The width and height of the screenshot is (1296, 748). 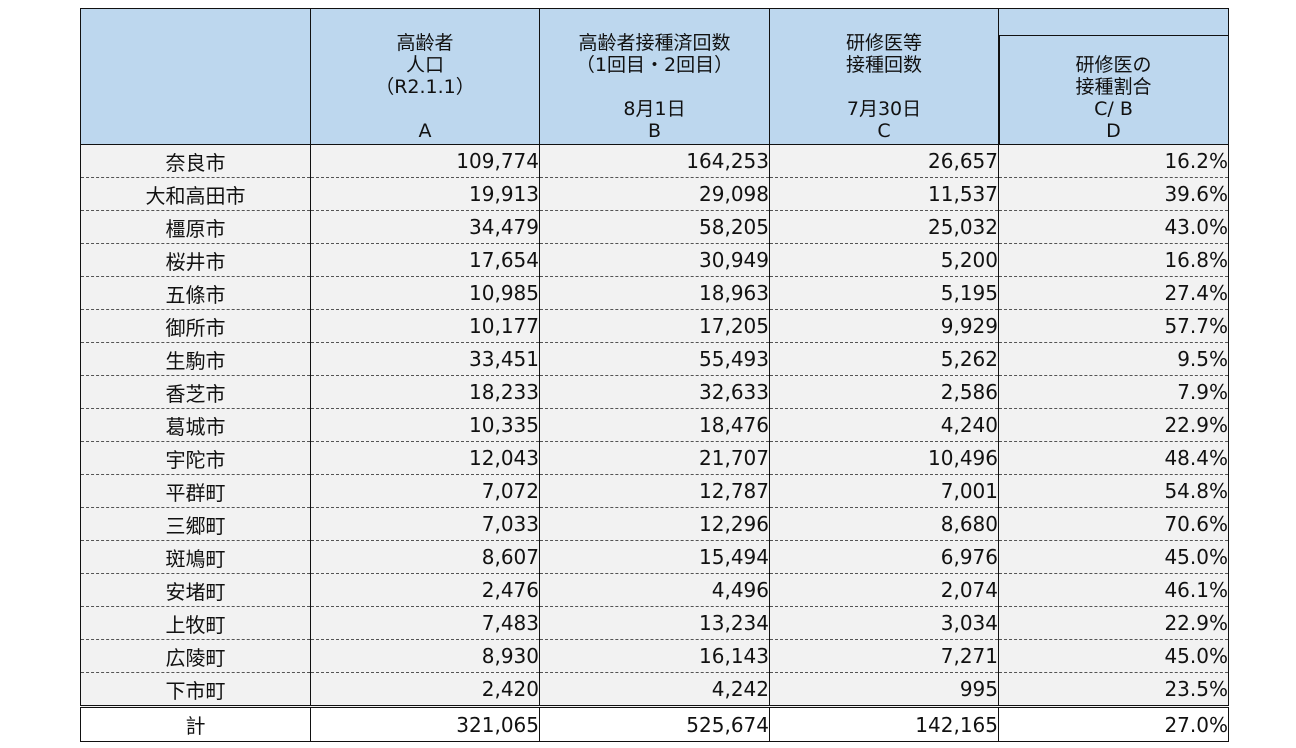 I want to click on value-b: 12,787, so click(x=654, y=491).